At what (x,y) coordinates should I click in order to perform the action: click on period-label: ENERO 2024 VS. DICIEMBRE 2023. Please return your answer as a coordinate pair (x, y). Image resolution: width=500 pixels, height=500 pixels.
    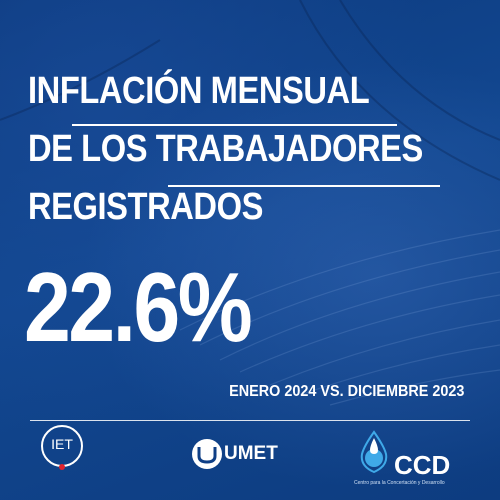
    Looking at the image, I should click on (346, 391).